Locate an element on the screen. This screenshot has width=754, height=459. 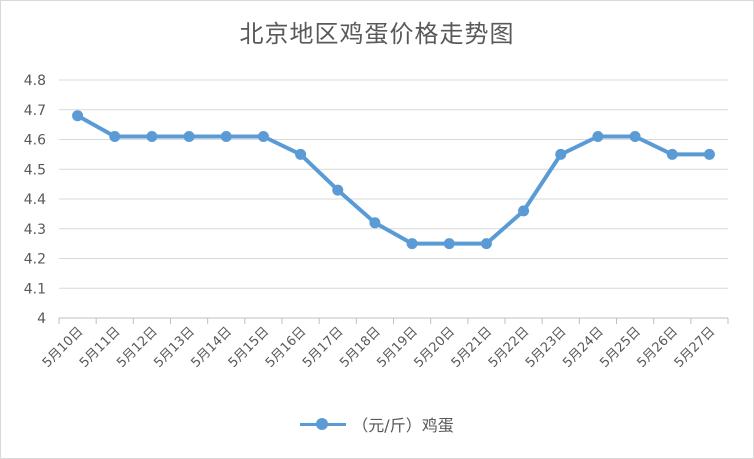
y-tick-label: 4.4 is located at coordinates (35, 200).